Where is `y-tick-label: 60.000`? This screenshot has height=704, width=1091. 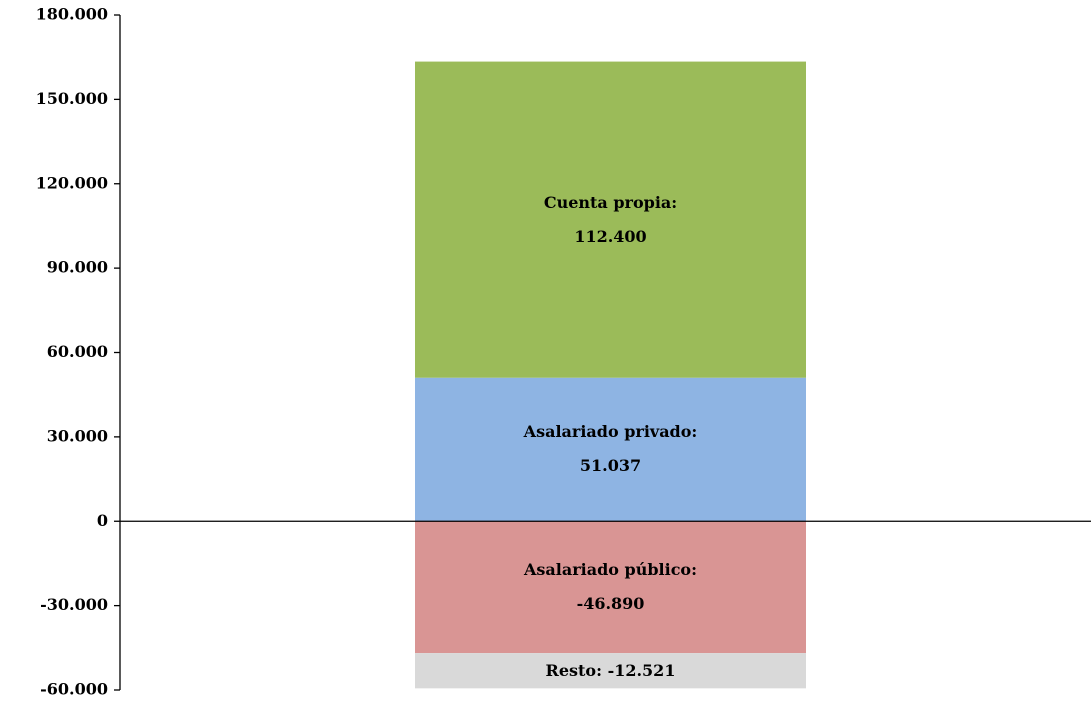
y-tick-label: 60.000 is located at coordinates (77, 351).